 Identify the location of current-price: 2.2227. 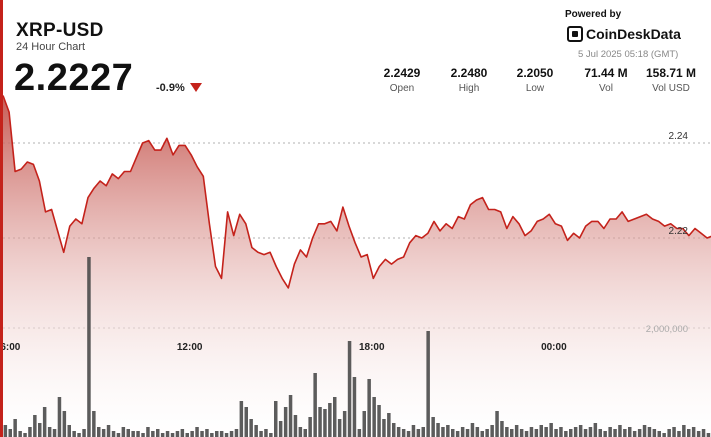
(74, 78).